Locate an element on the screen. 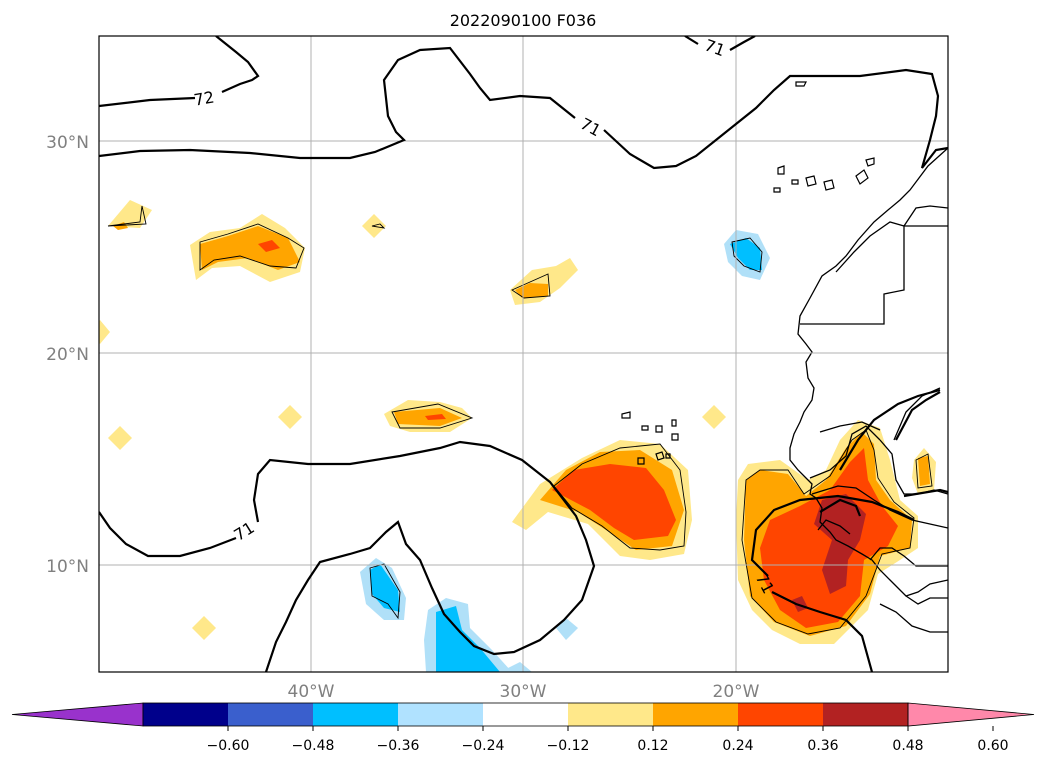 This screenshot has width=1047, height=765. lat-label: 10°N is located at coordinates (67, 567).